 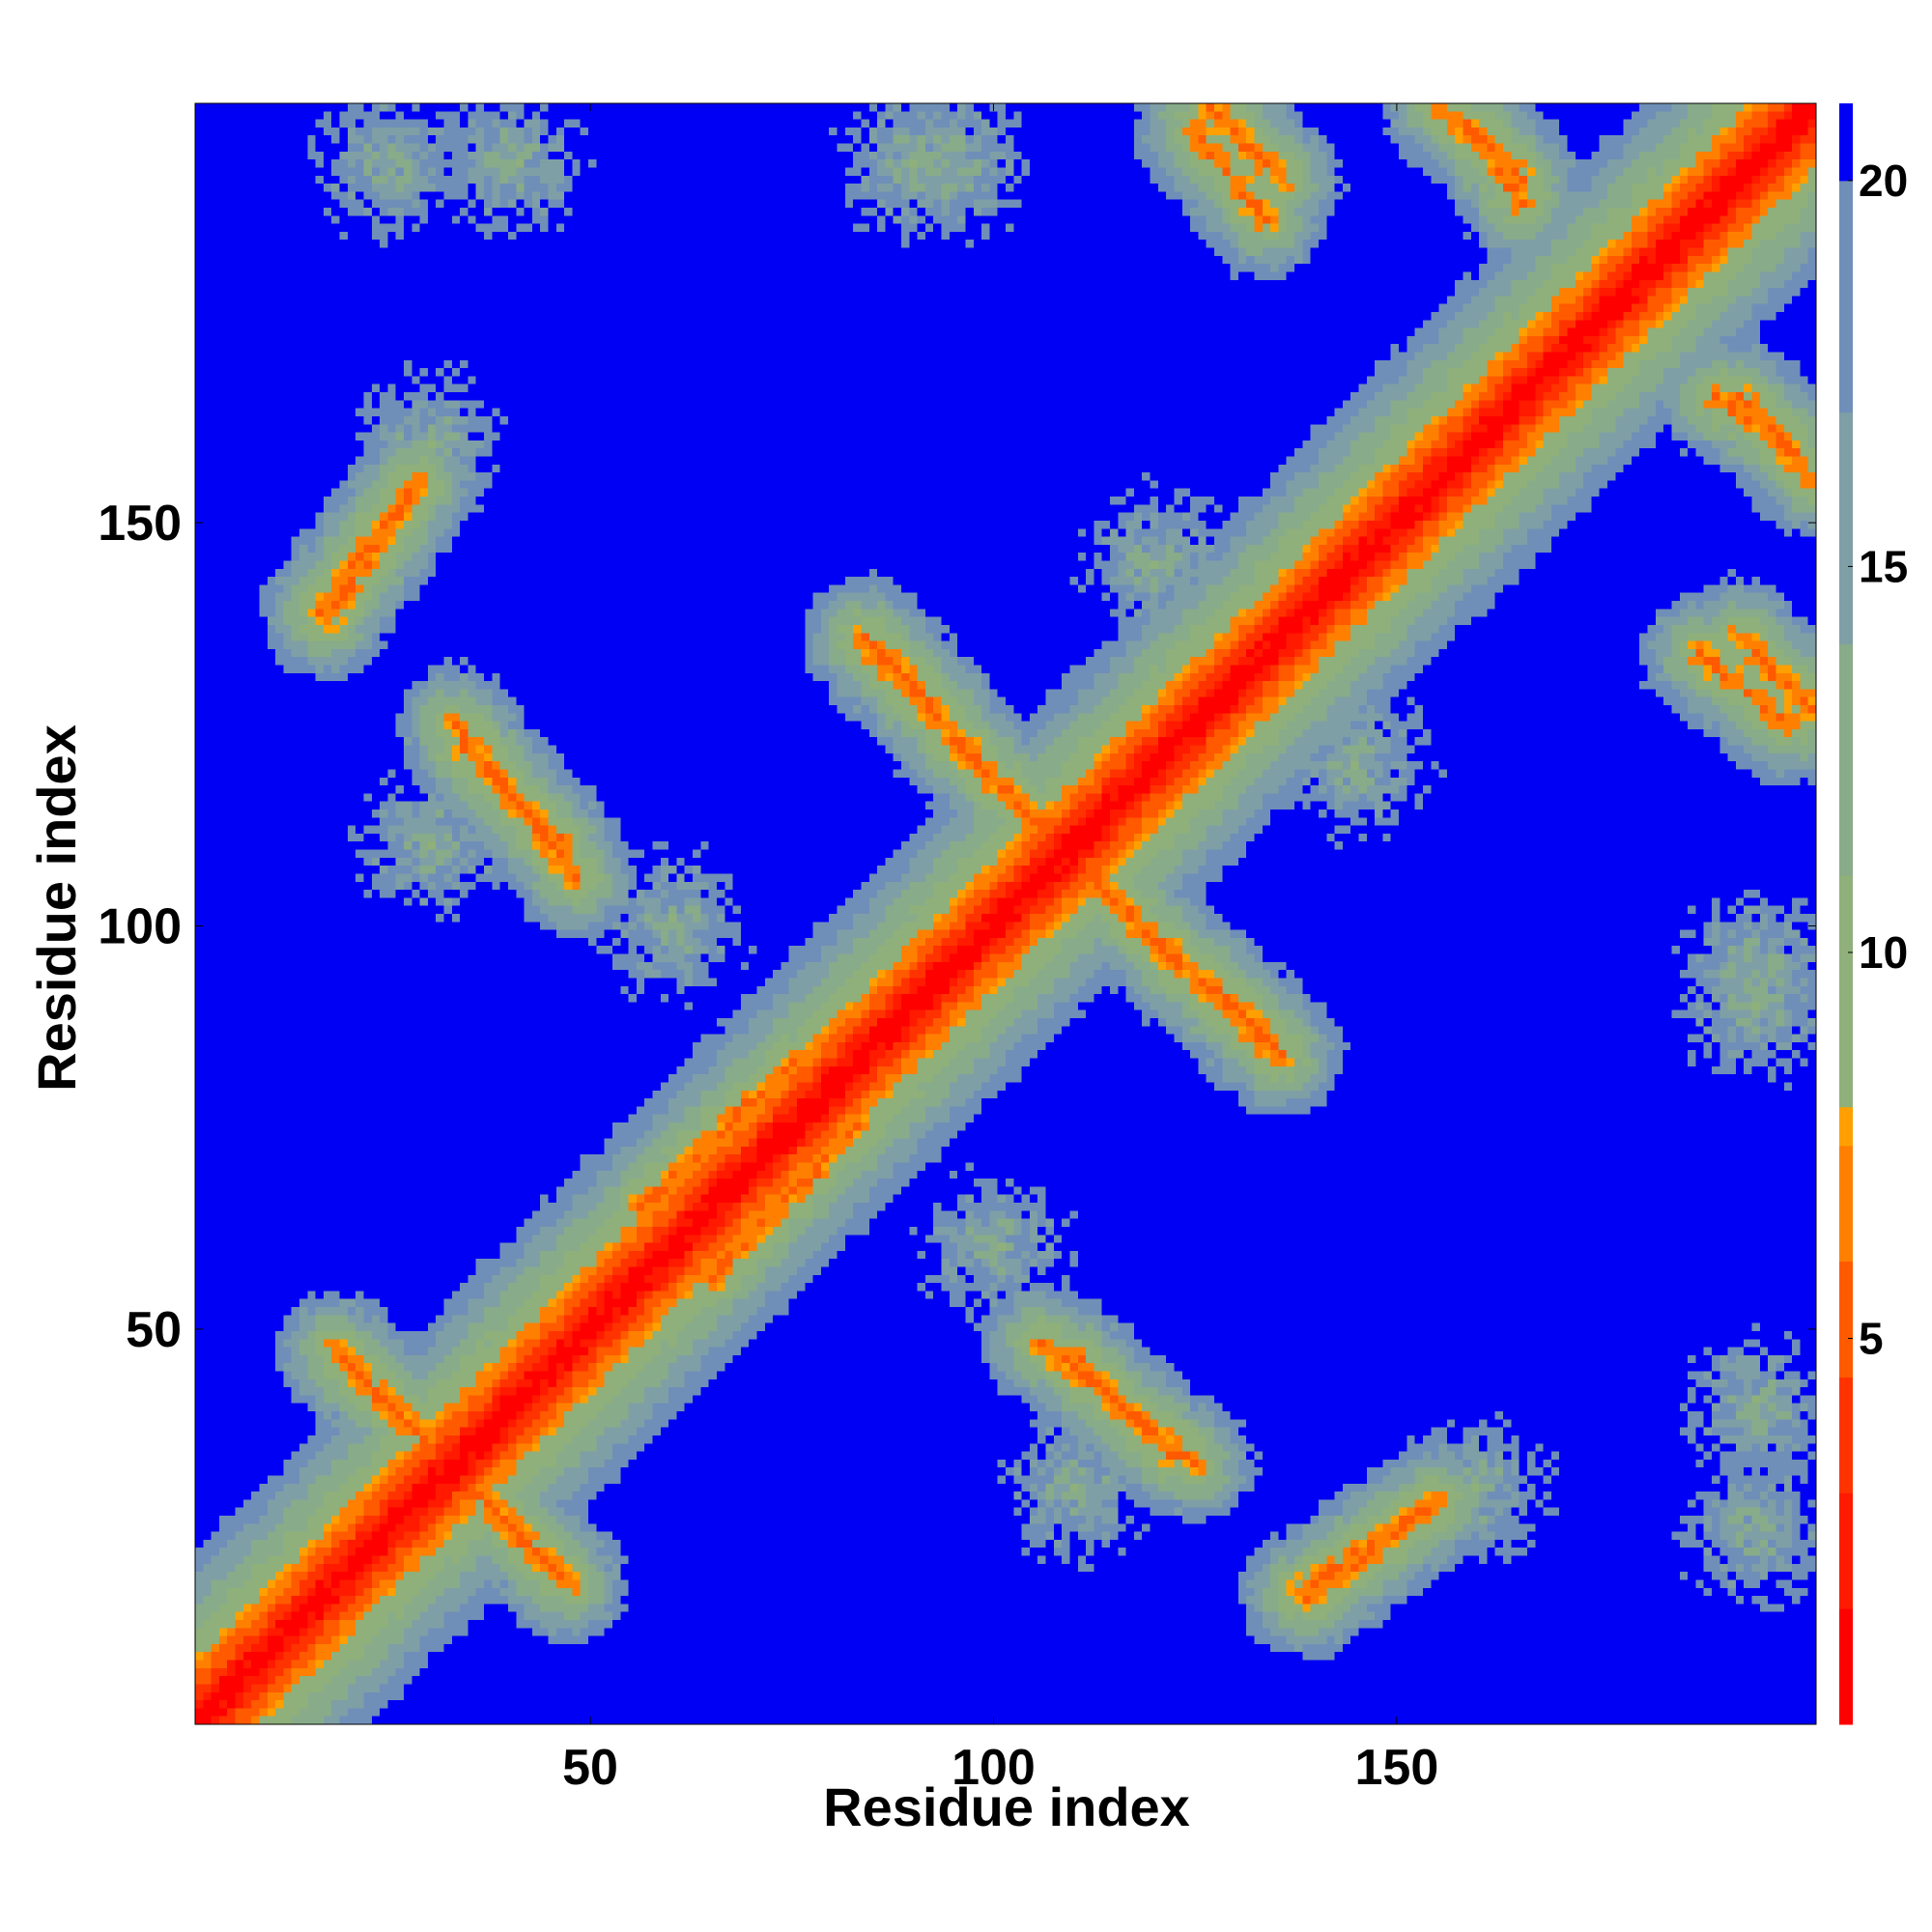 I want to click on colorbar-tick-label: 5, so click(x=1871, y=1338).